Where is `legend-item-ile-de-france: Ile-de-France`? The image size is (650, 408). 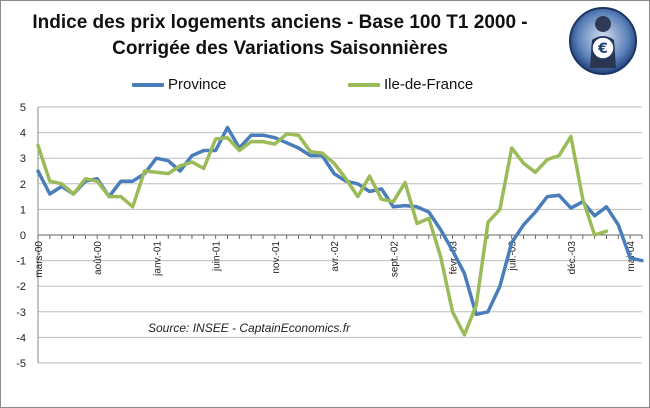 legend-item-ile-de-france: Ile-de-France is located at coordinates (410, 84).